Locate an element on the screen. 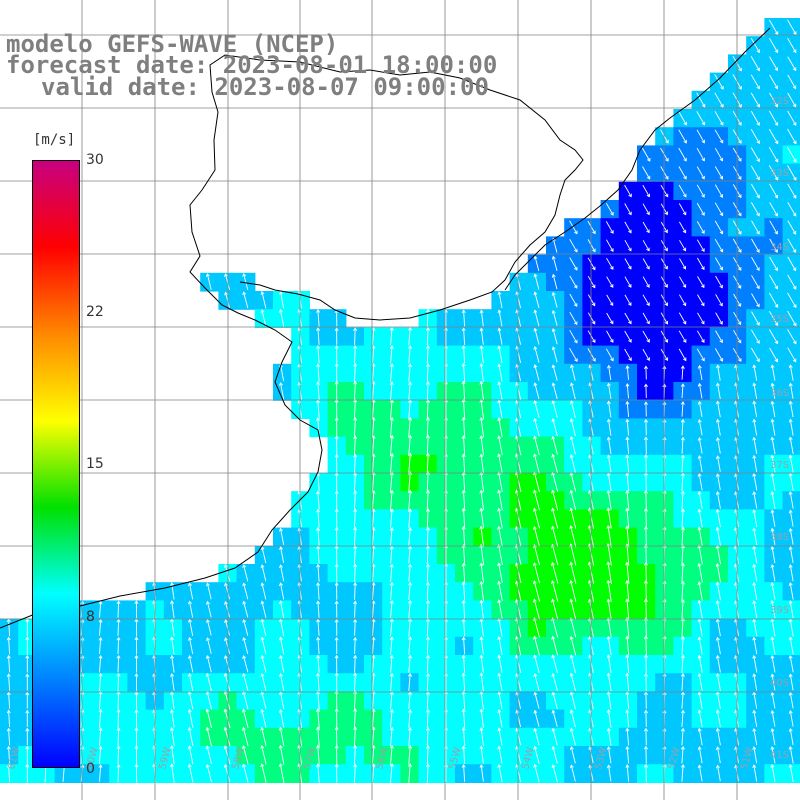  title-forecast-date: forecast date: 2023-08-01 18:00:00 is located at coordinates (252, 65).